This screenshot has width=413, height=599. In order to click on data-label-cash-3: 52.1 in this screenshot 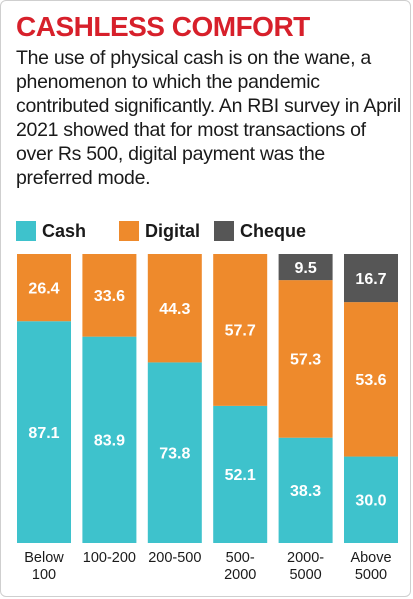, I will do `click(240, 475)`.